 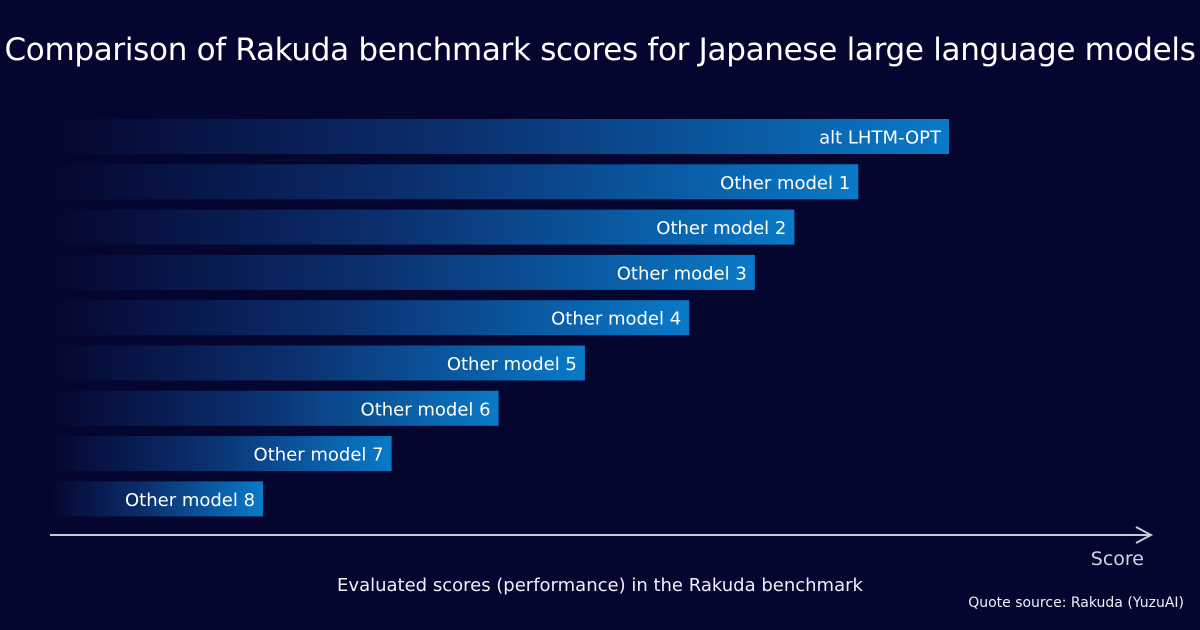 What do you see at coordinates (785, 183) in the screenshot?
I see `bar-label: Other model 1` at bounding box center [785, 183].